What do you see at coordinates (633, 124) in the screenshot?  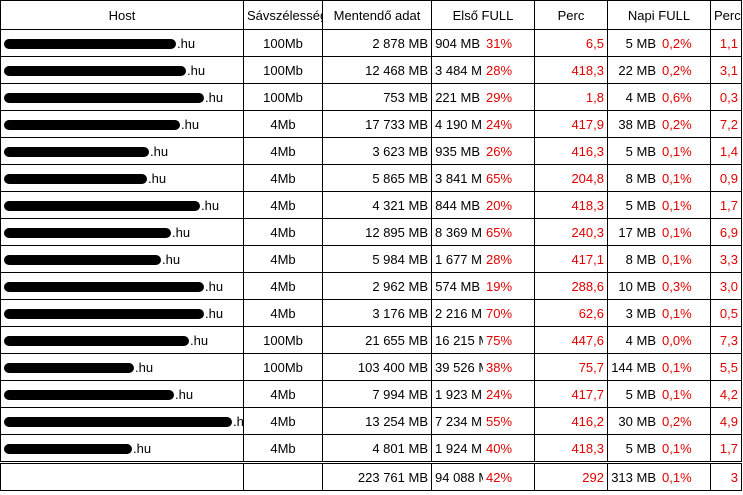 I see `daily-full-cell: 38 MB` at bounding box center [633, 124].